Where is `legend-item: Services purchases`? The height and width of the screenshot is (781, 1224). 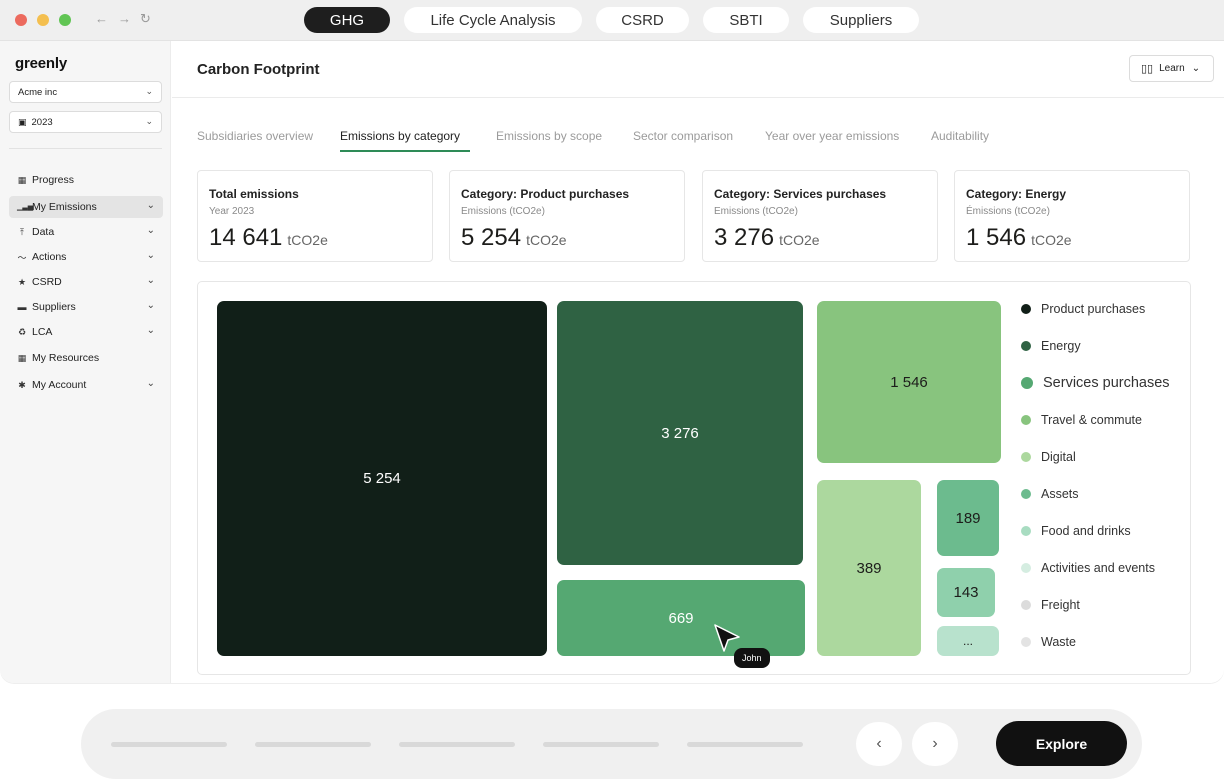
legend-item: Services purchases is located at coordinates (1095, 383).